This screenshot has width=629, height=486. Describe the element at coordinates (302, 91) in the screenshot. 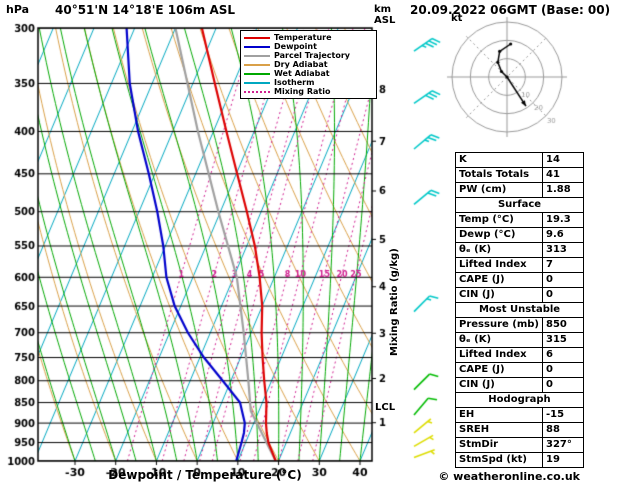

I see `legend-label: Mixing Ratio` at that location.